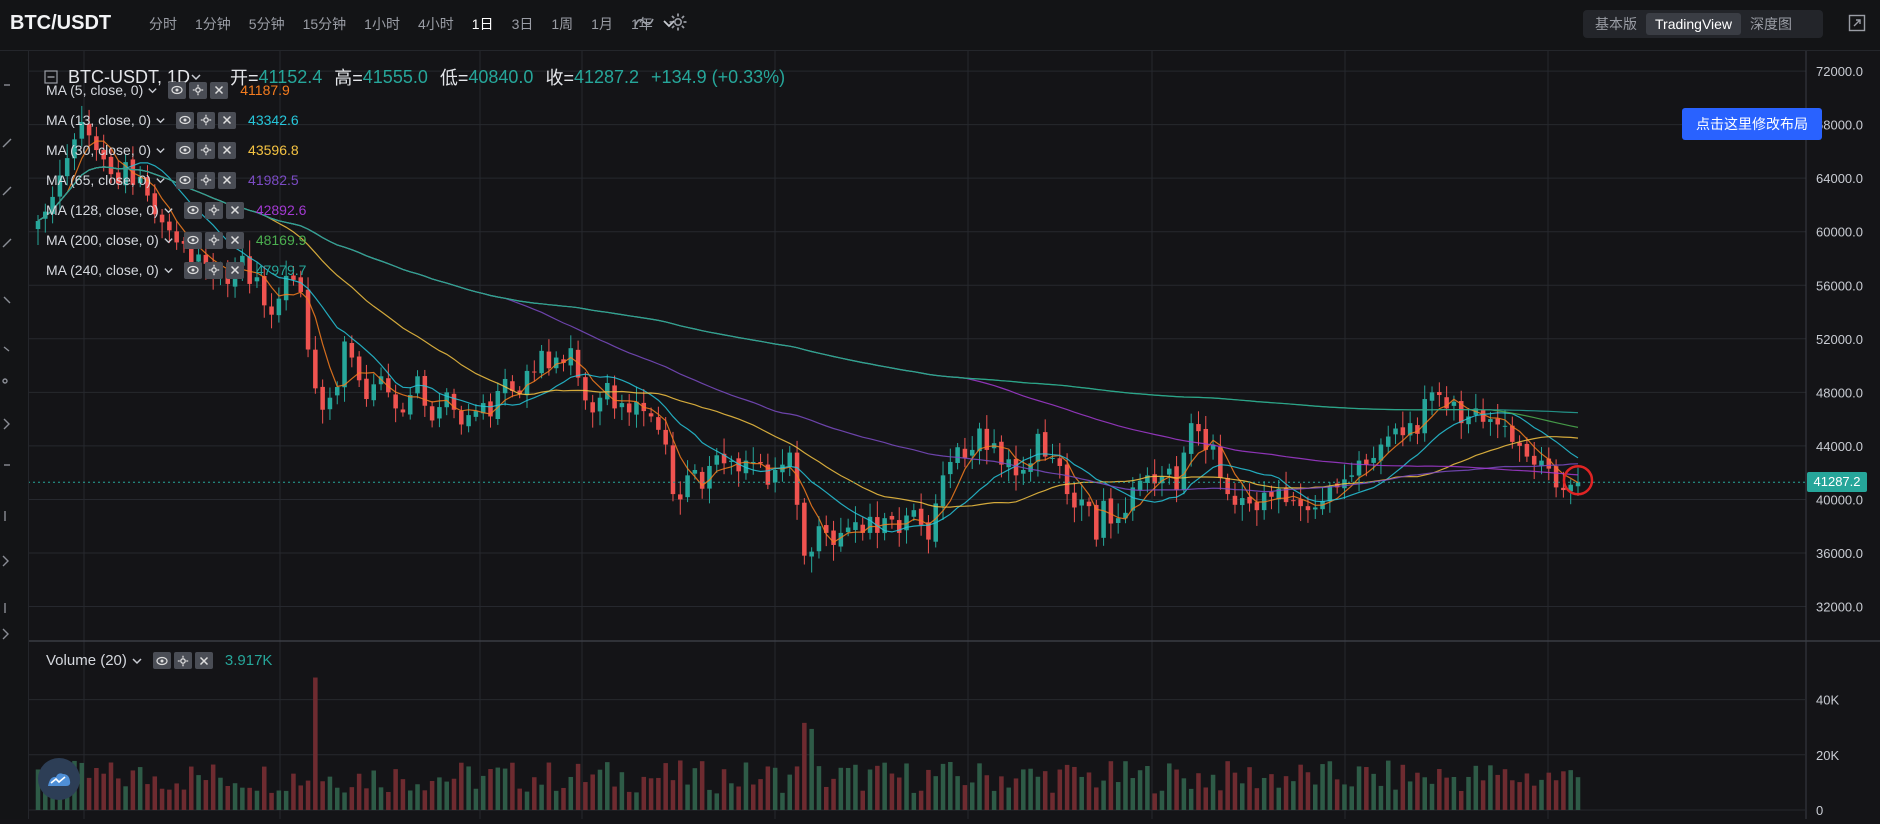 This screenshot has height=824, width=1880. Describe the element at coordinates (99, 120) in the screenshot. I see `ma-label: MA (13, close, 0)` at that location.